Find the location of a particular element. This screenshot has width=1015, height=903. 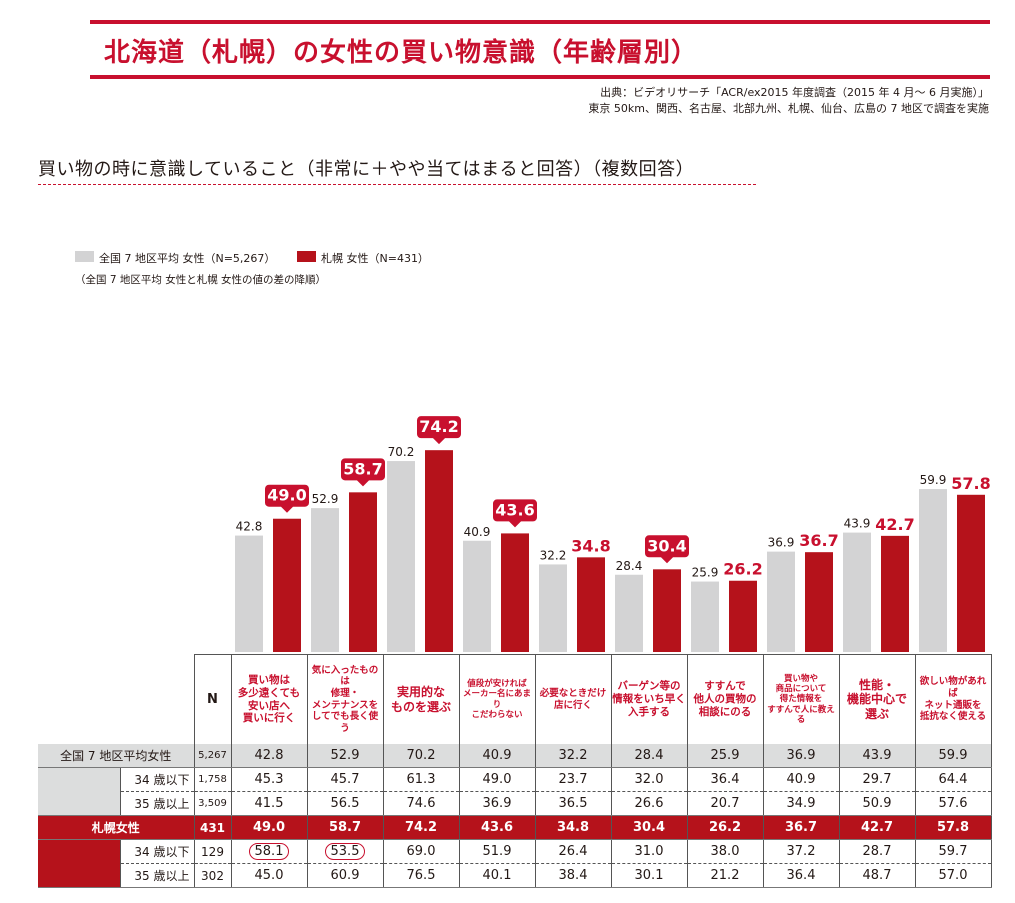

table-cell: 32.0 is located at coordinates (648, 779).